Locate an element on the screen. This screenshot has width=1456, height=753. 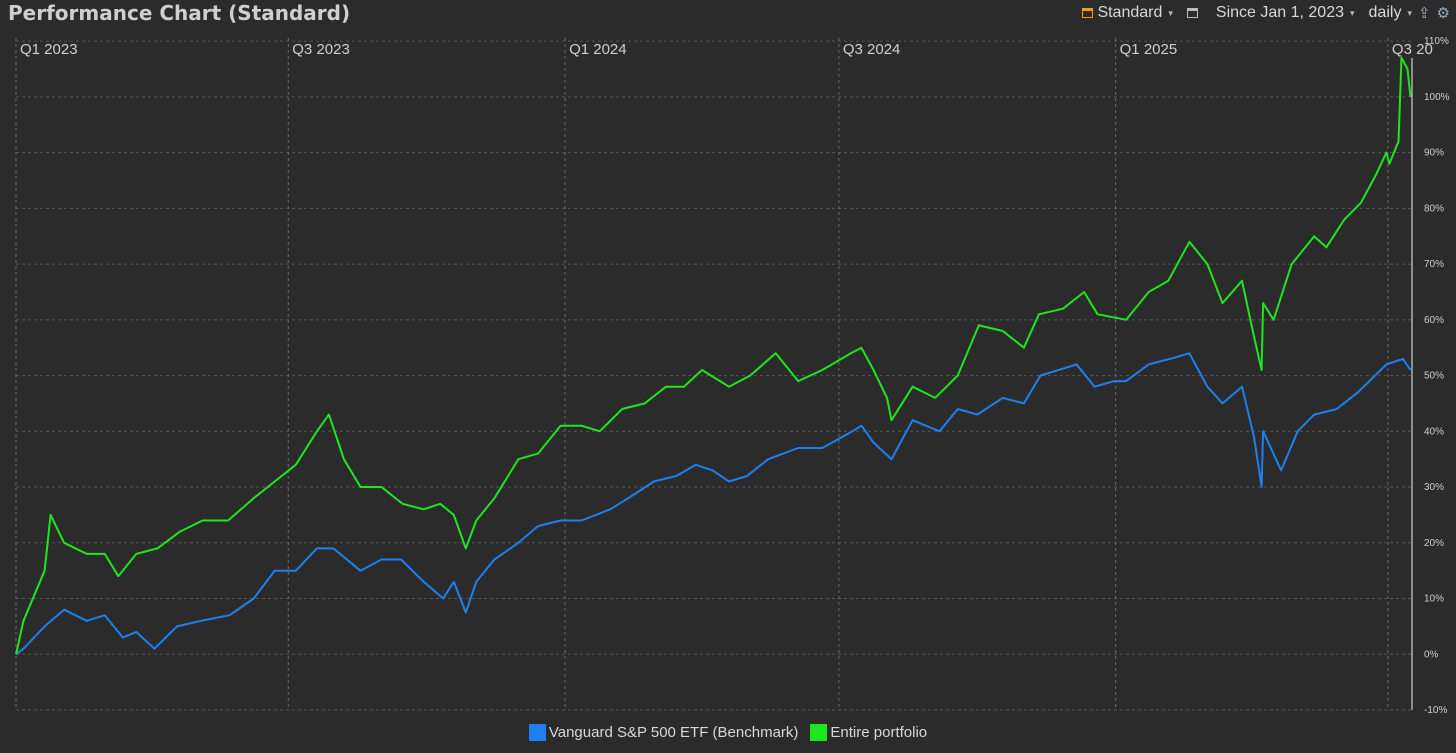
chart-title: Performance Chart (Standard) is located at coordinates (179, 13).